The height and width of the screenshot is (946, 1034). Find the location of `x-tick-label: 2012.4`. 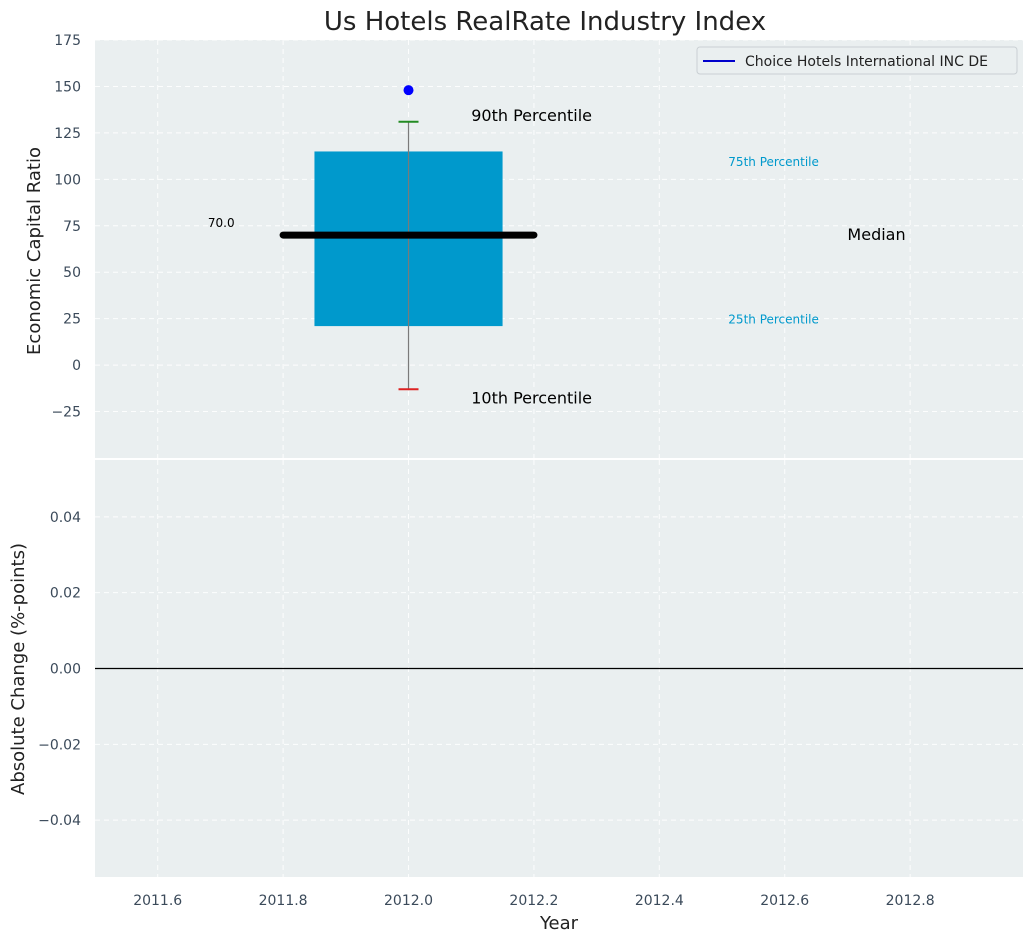

x-tick-label: 2012.4 is located at coordinates (659, 901).